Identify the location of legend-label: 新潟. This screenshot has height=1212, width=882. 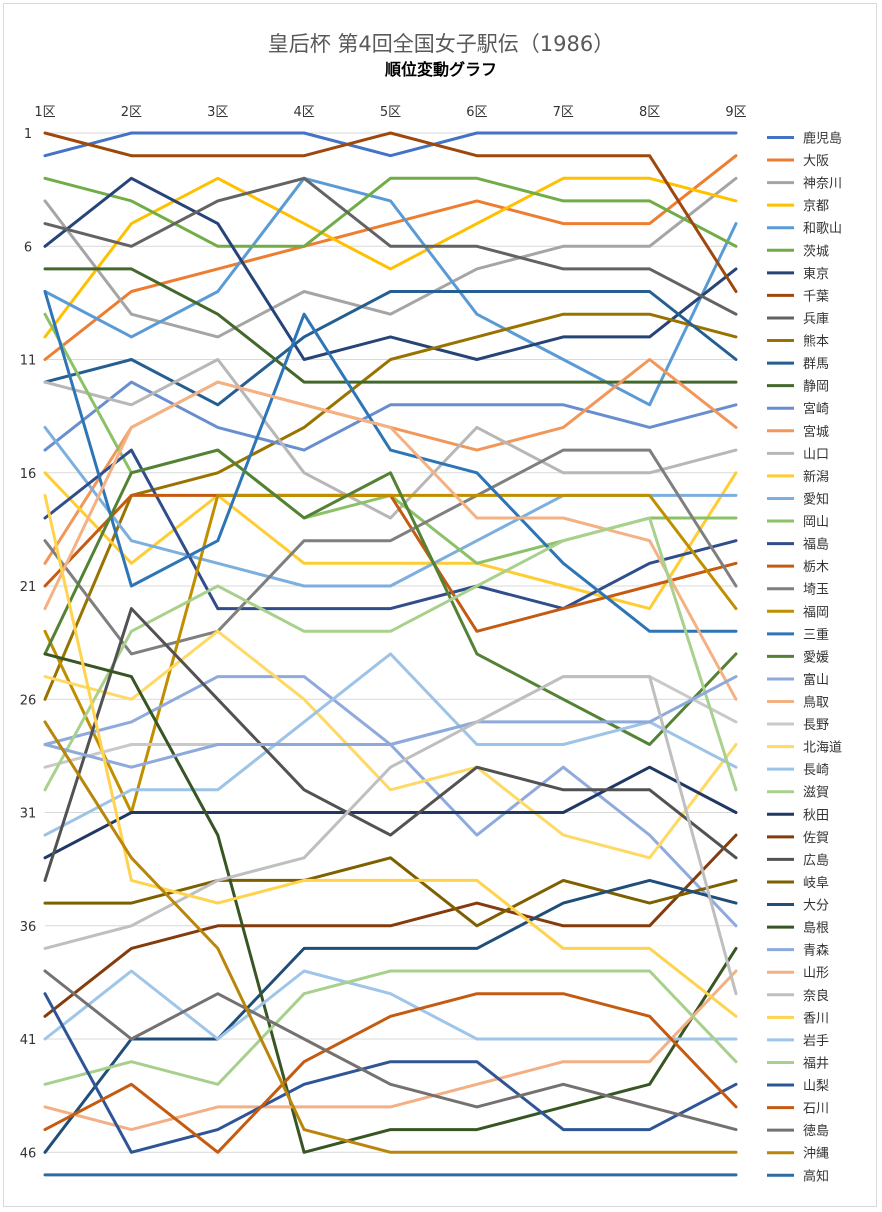
(816, 477).